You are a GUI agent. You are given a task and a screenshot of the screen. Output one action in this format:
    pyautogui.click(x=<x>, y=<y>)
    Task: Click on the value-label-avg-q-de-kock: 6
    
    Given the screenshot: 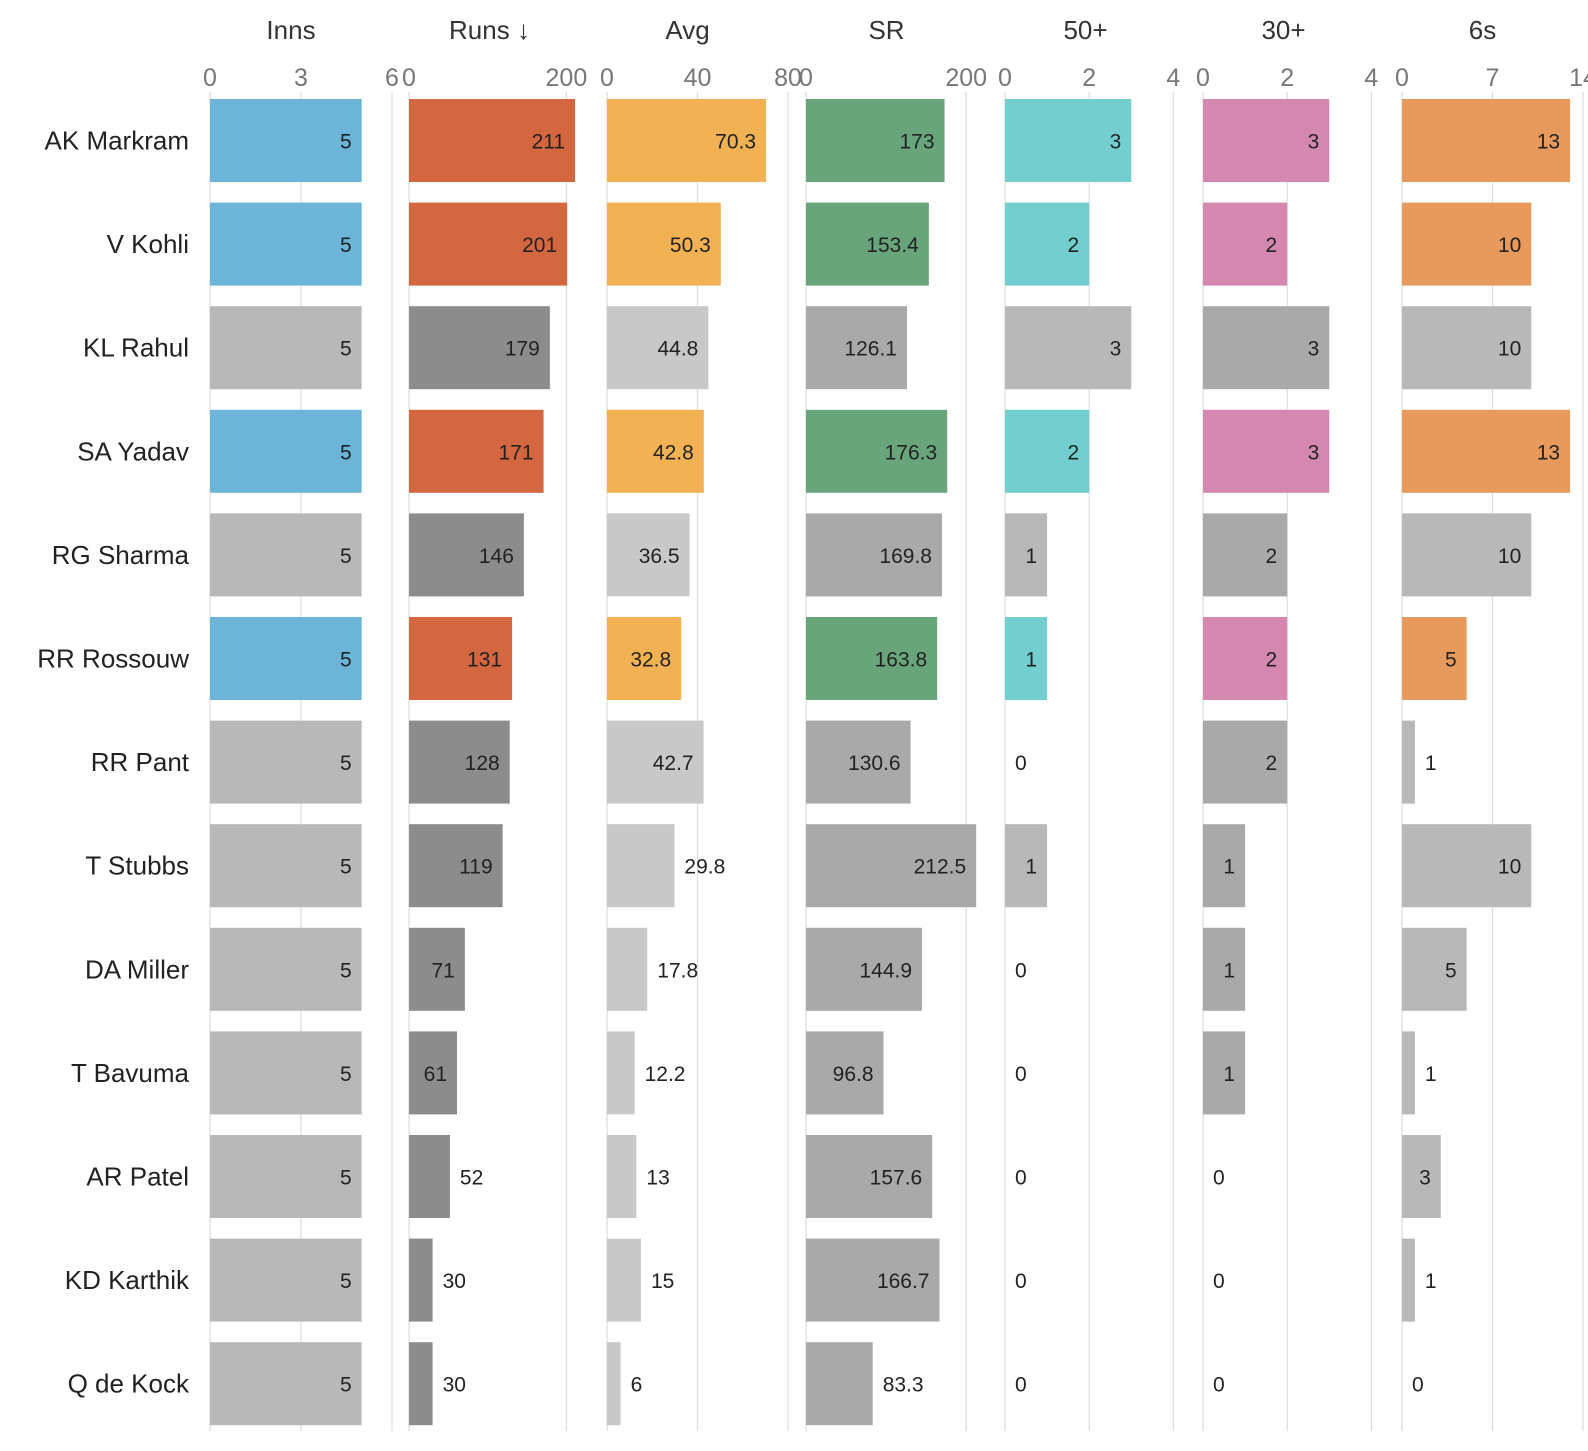 What is the action you would take?
    pyautogui.click(x=637, y=1385)
    